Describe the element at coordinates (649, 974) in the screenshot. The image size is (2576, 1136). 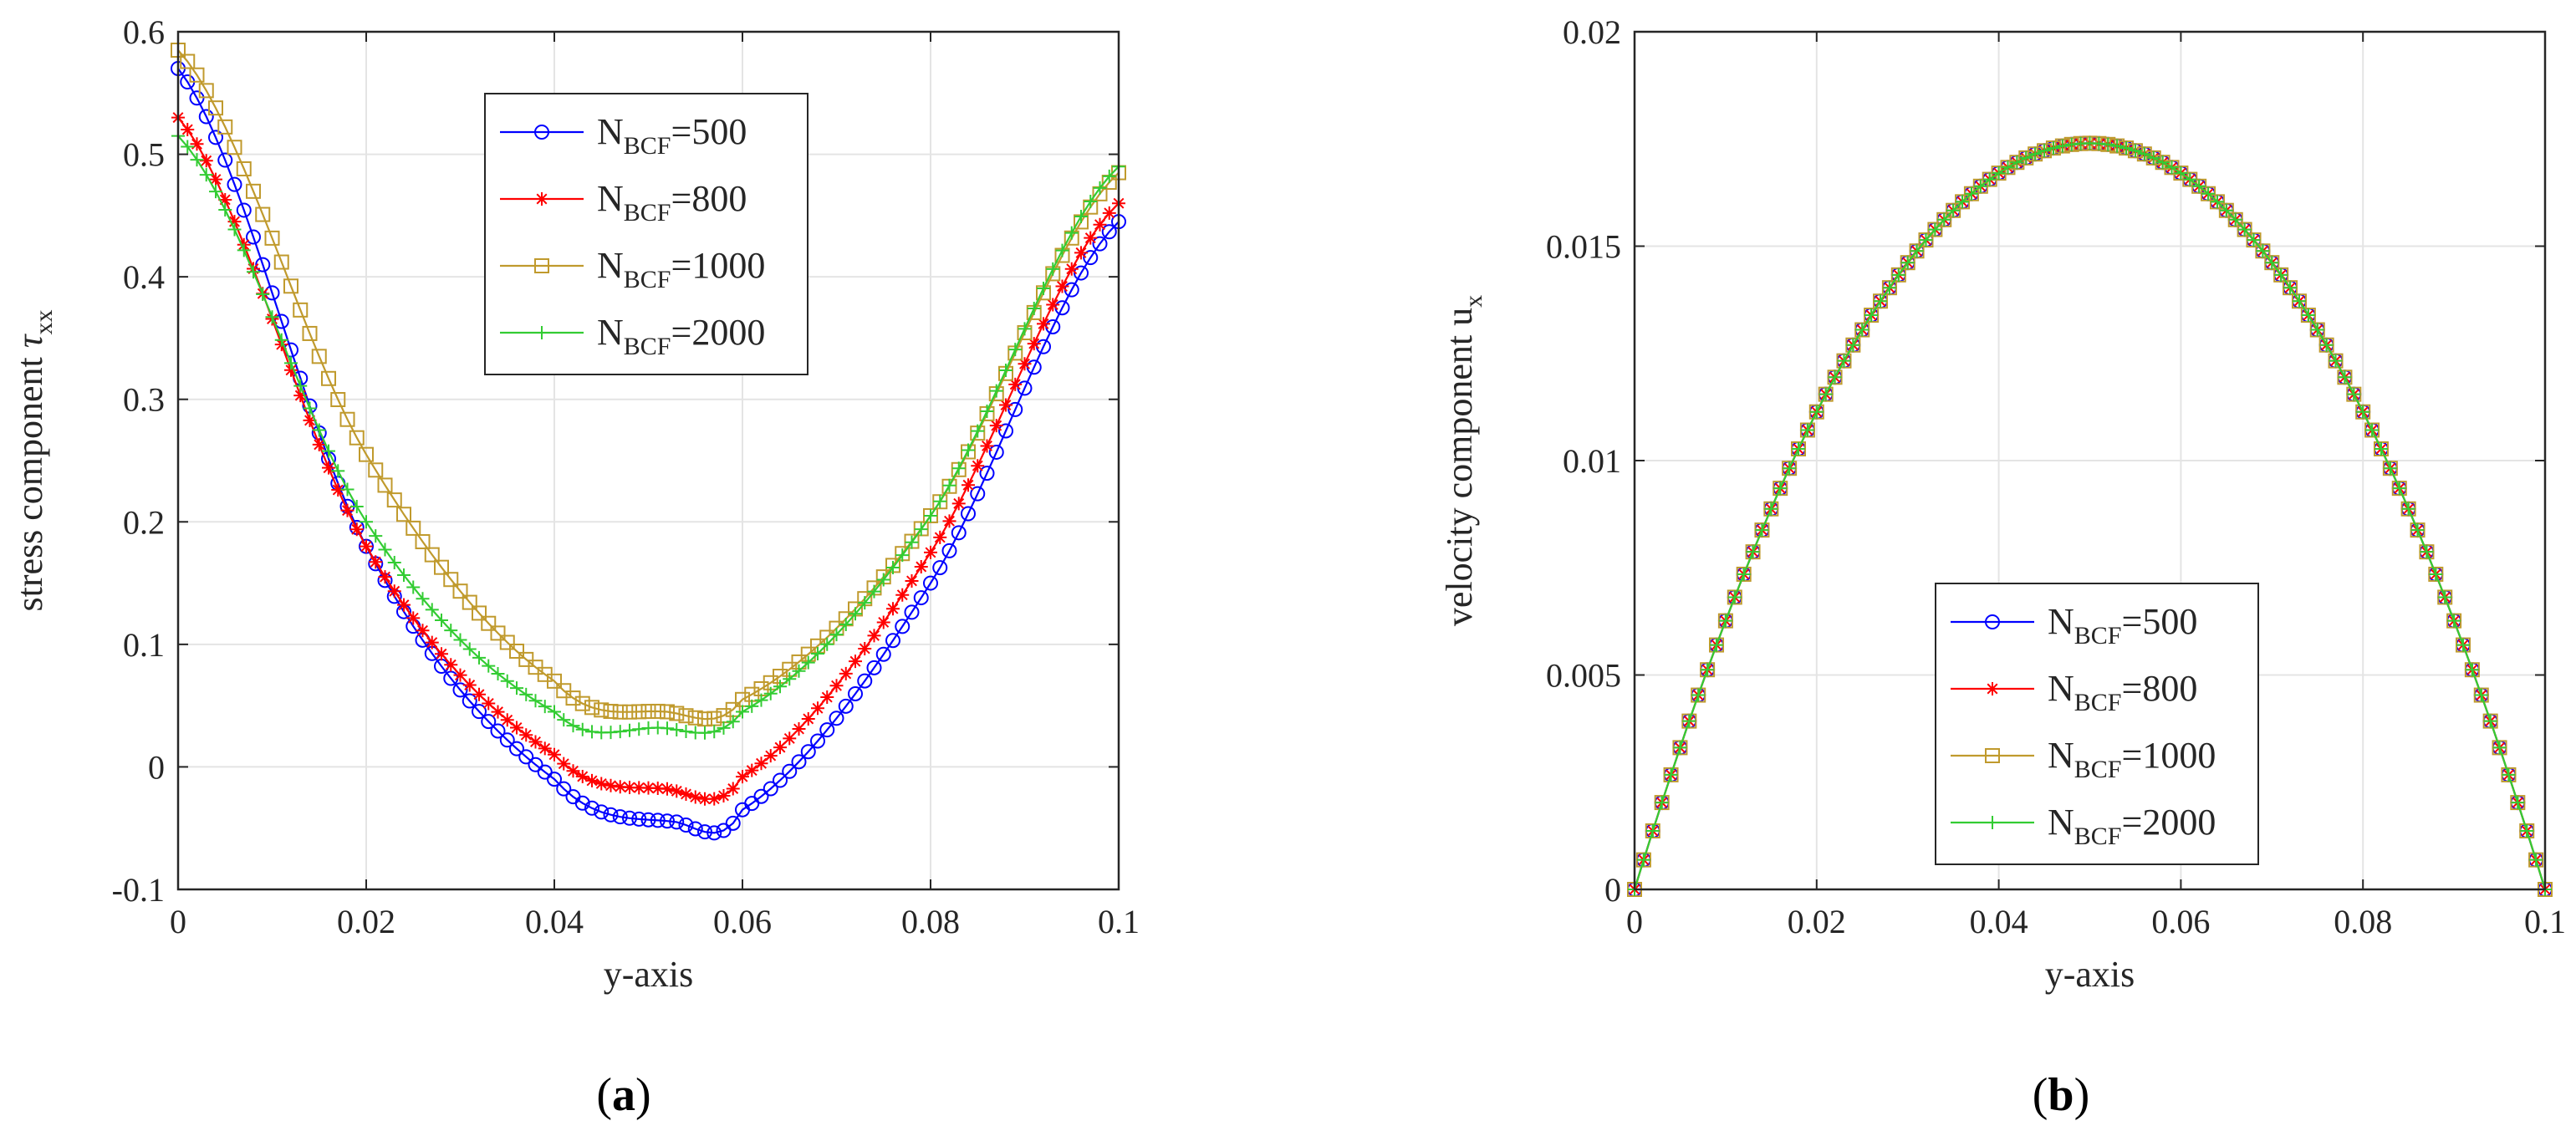
I see `x-axis-label: y-axis` at that location.